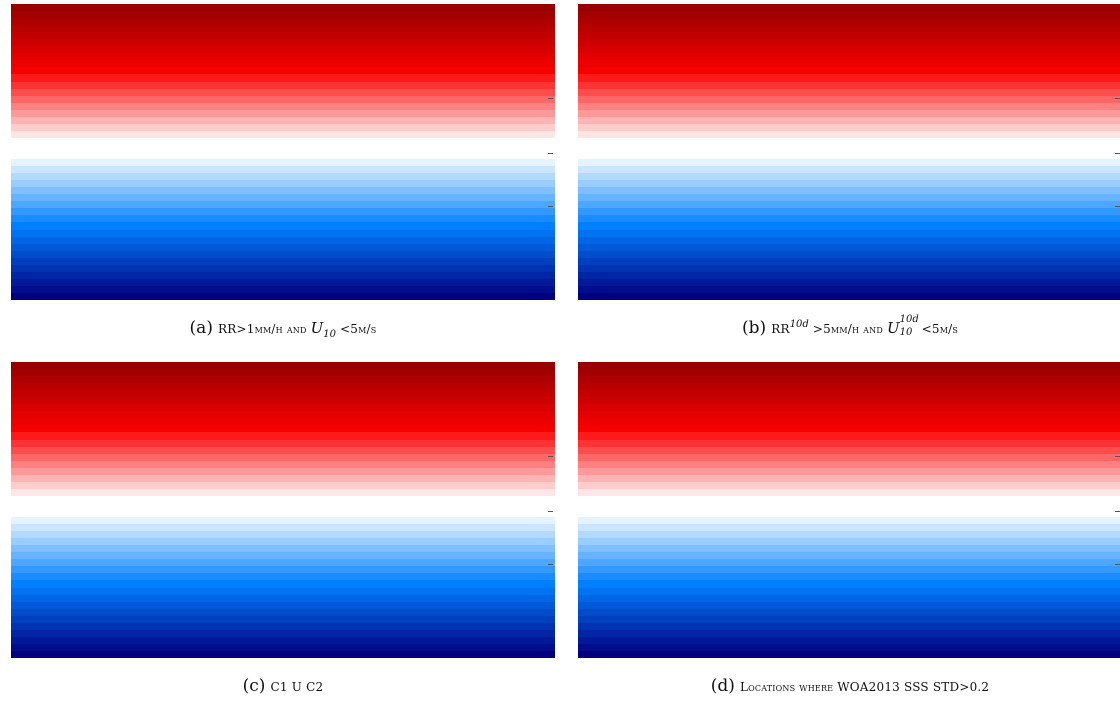 The image size is (1120, 702). What do you see at coordinates (754, 328) in the screenshot?
I see `caption-b-label: (b)` at bounding box center [754, 328].